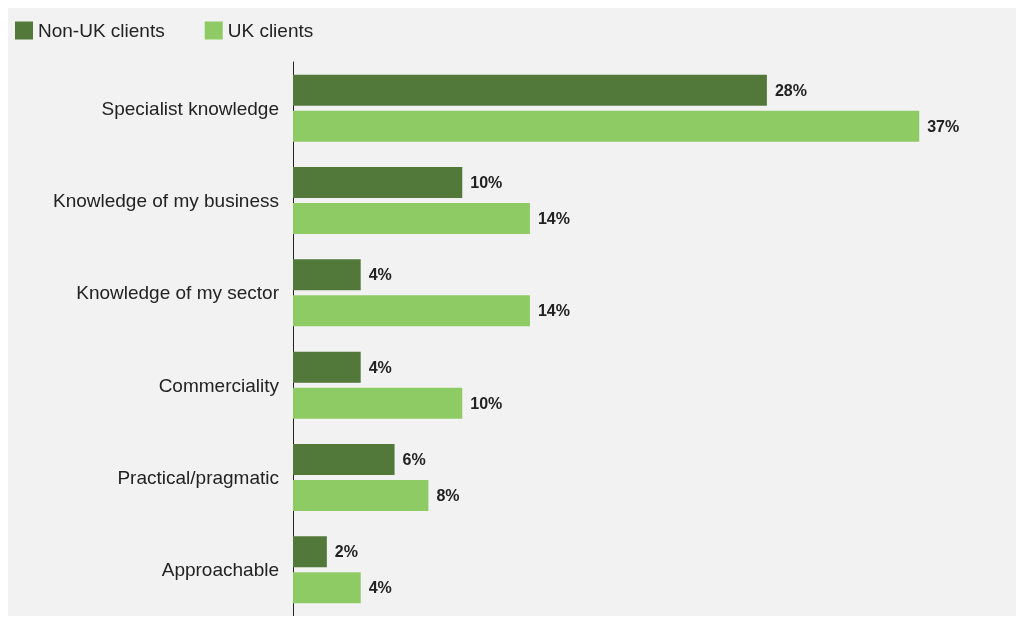  Describe the element at coordinates (414, 460) in the screenshot. I see `data-label: 6%` at that location.